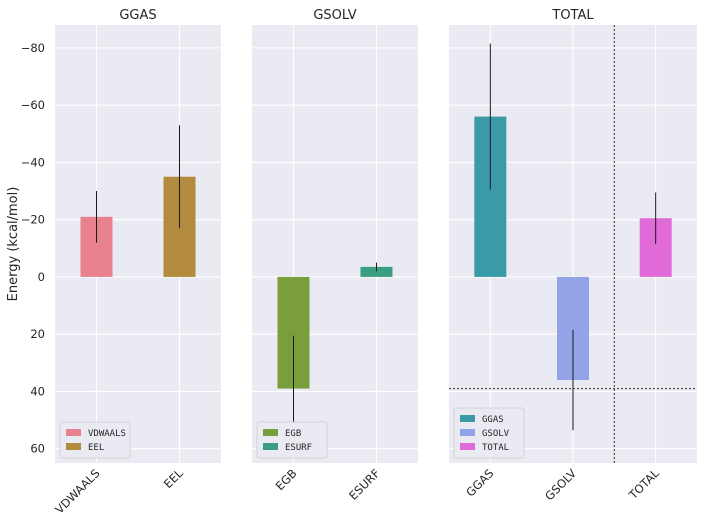 The image size is (711, 517). I want to click on y-tick-label: 0, so click(41, 277).